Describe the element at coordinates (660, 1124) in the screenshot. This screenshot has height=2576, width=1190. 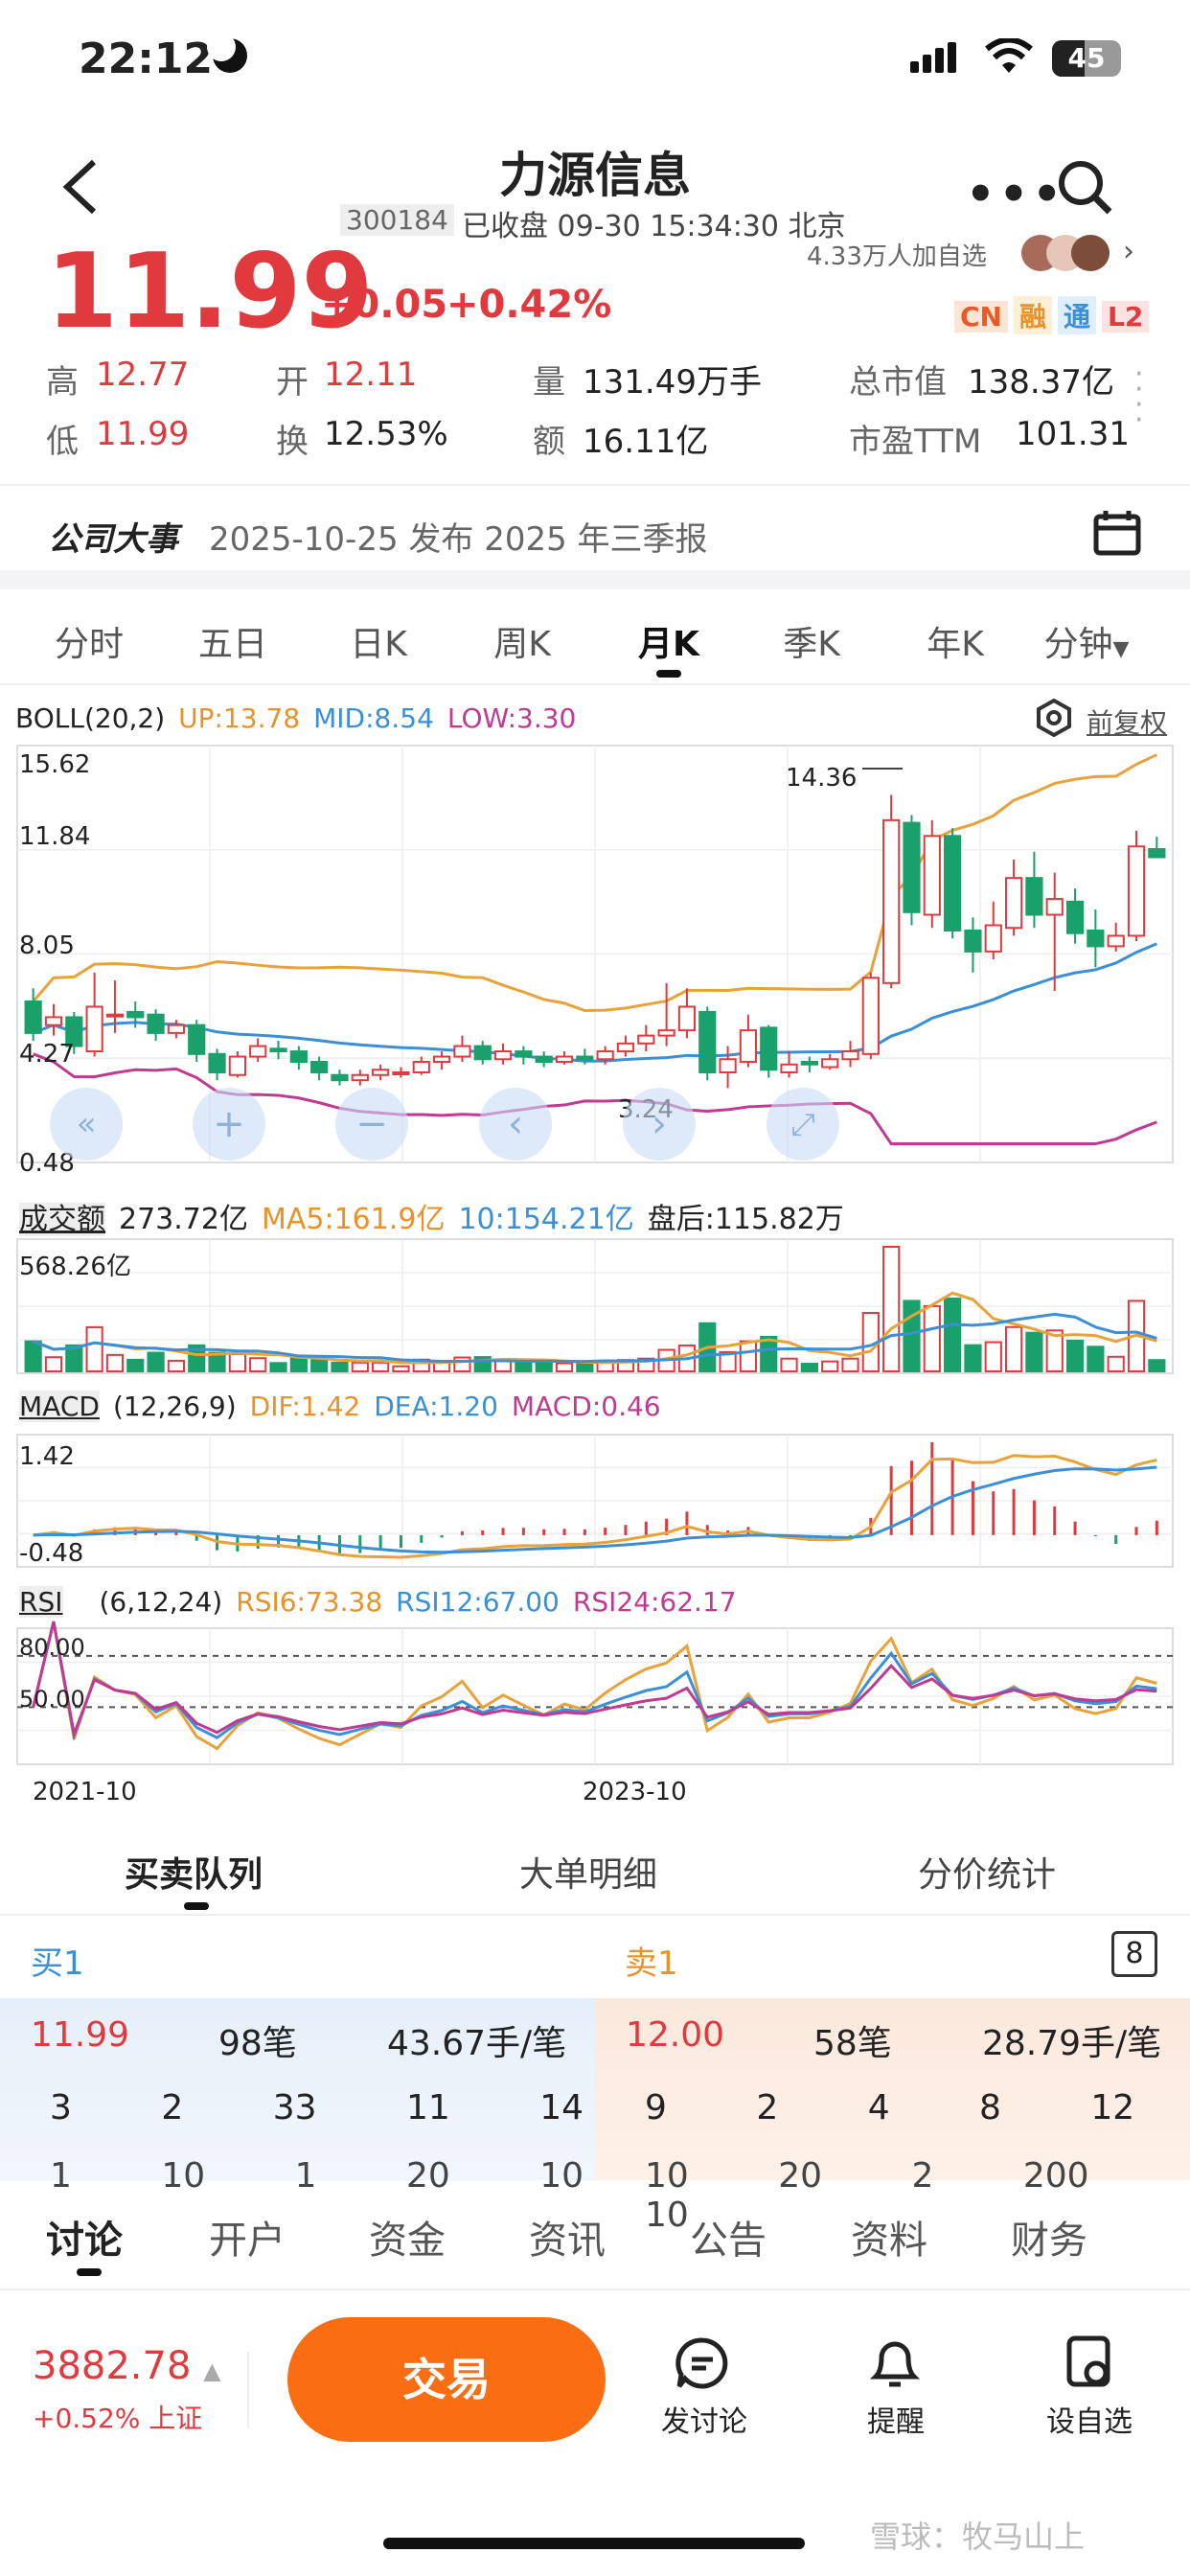
I see `scroll-right-icon: ›` at that location.